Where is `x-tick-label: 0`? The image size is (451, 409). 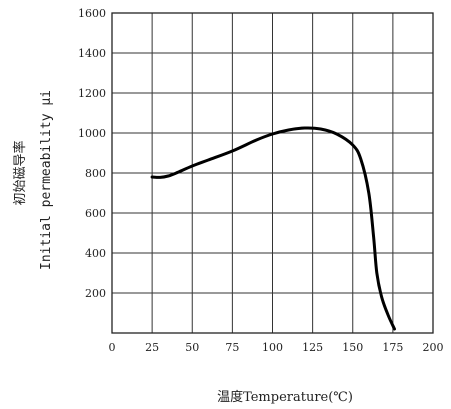
x-tick-label: 0 is located at coordinates (112, 347).